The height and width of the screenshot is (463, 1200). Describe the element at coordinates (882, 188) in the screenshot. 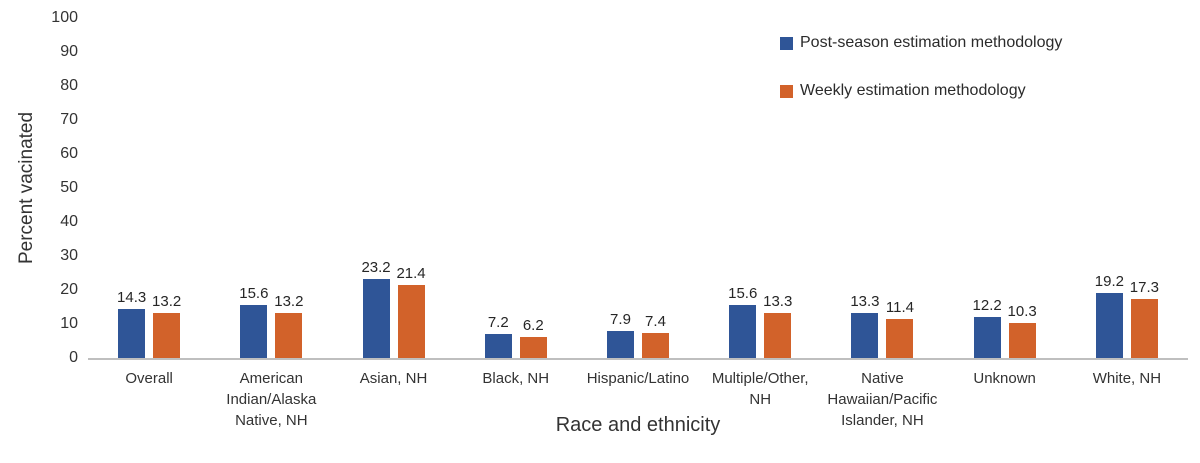

I see `bar-group: 13.3 11.4` at that location.